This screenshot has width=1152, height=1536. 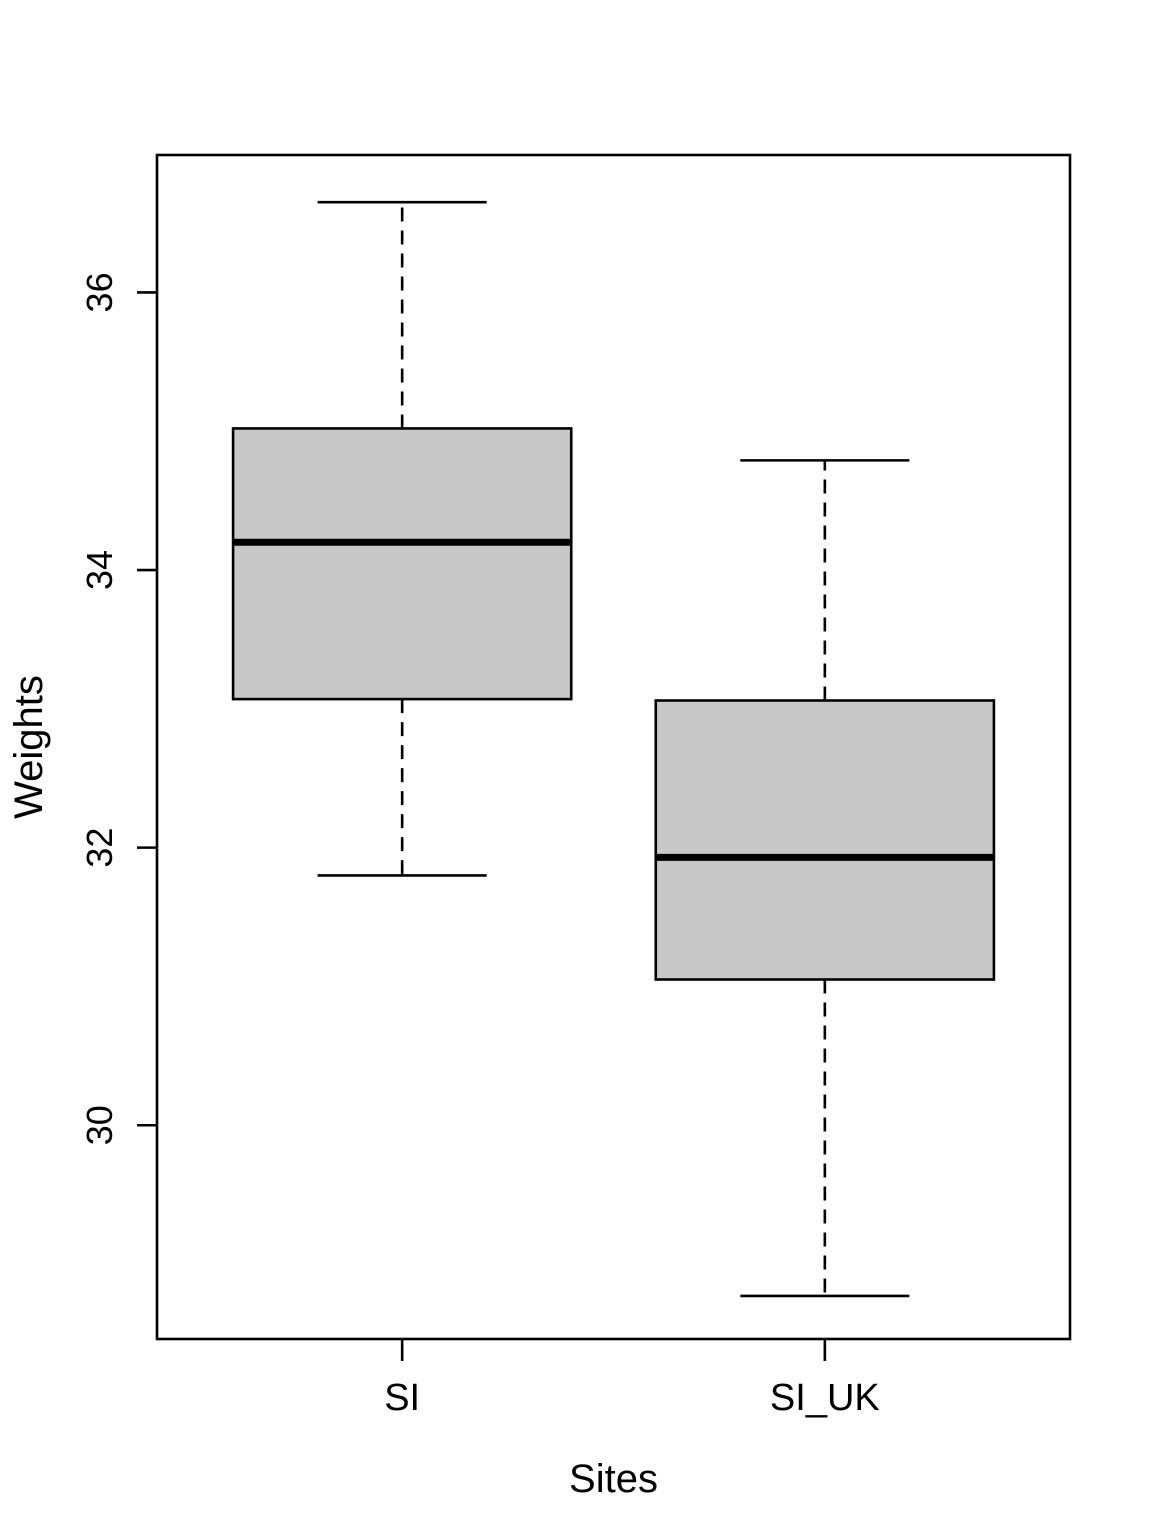 What do you see at coordinates (99, 1125) in the screenshot?
I see `y-tick-label: 30` at bounding box center [99, 1125].